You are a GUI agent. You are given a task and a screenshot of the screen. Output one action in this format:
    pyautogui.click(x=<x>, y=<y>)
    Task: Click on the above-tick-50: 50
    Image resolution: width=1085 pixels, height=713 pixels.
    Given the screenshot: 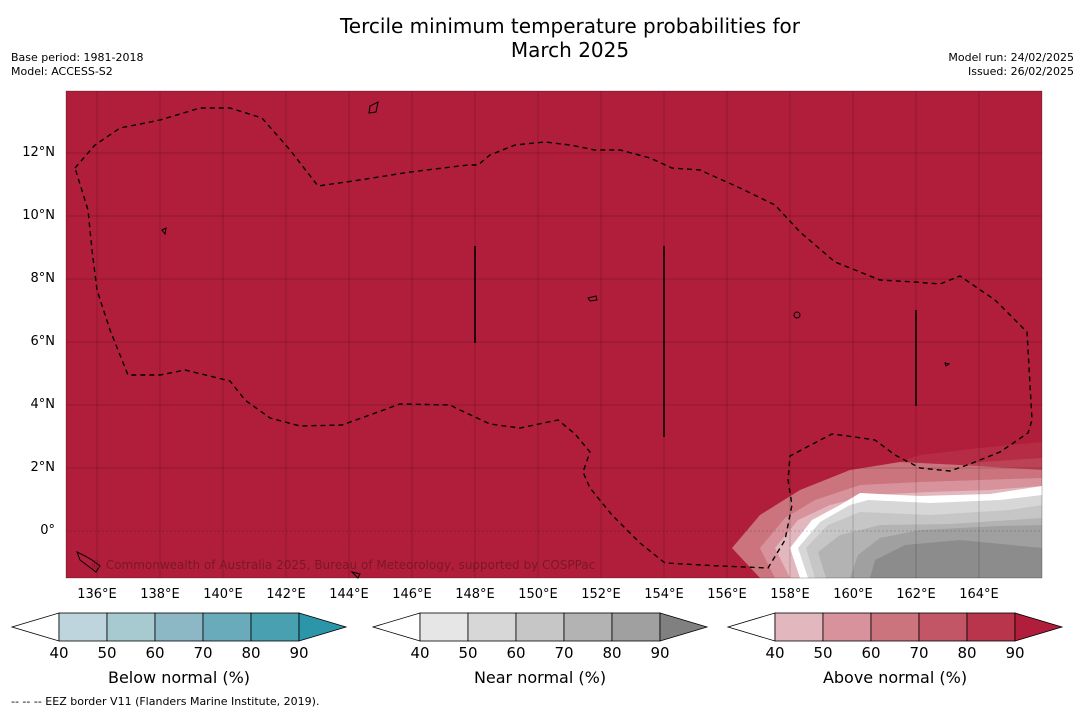 What is the action you would take?
    pyautogui.click(x=823, y=653)
    